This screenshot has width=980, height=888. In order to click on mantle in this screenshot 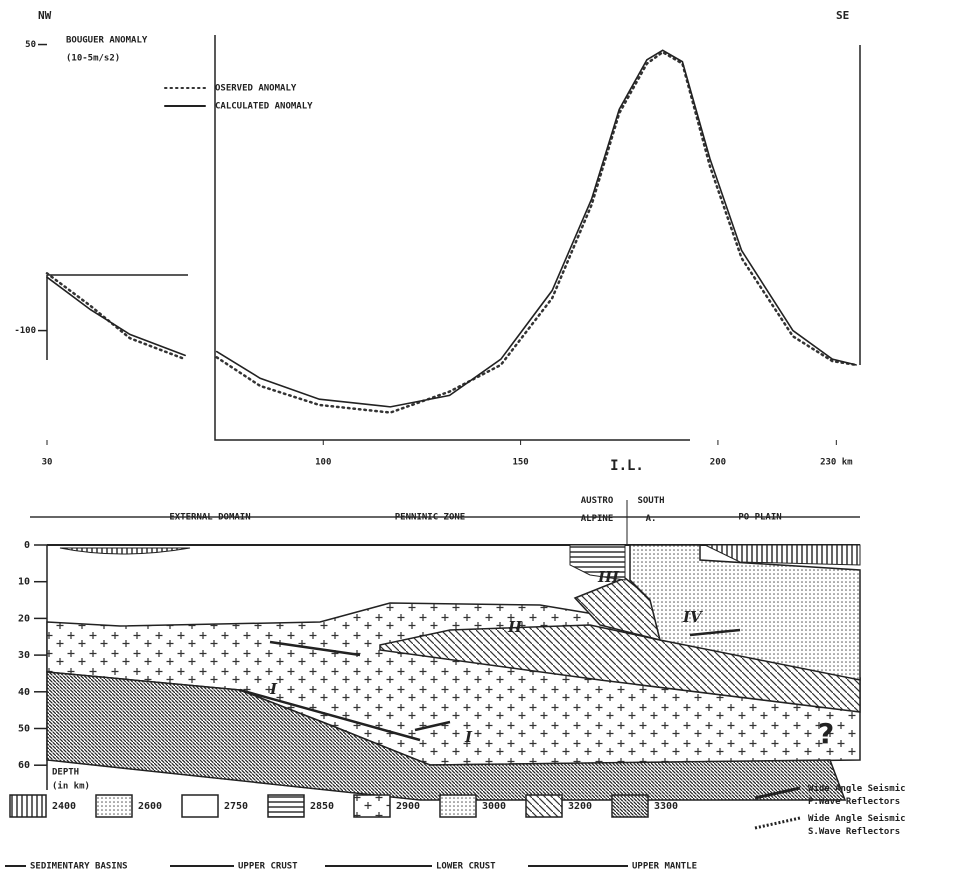, I will do `click(446, 736)`.